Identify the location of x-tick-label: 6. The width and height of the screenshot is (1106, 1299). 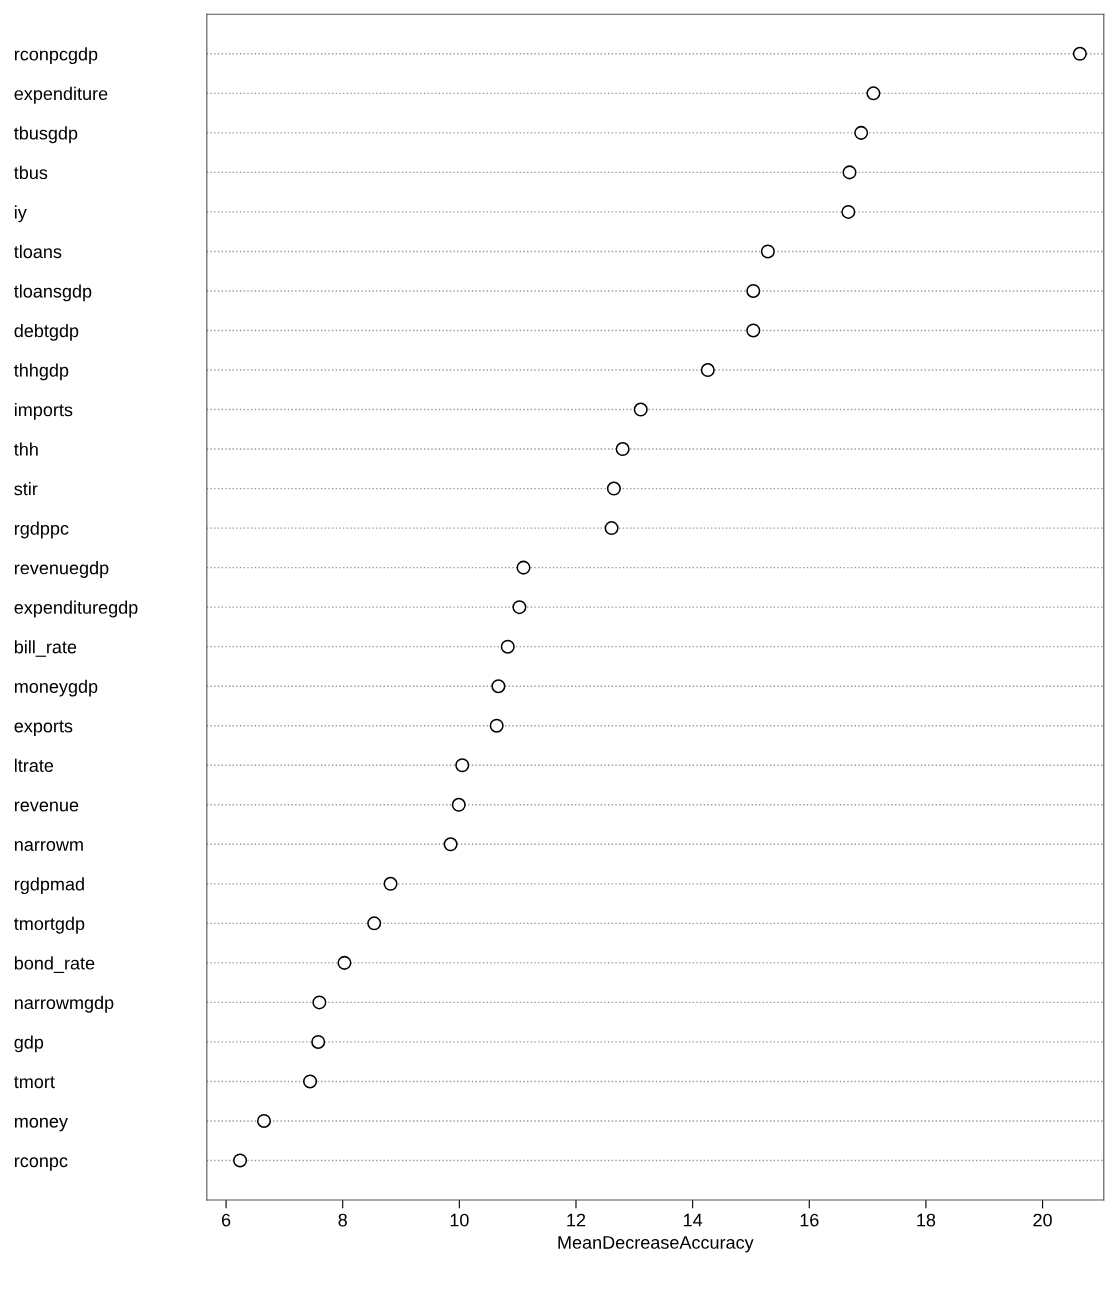
(226, 1220).